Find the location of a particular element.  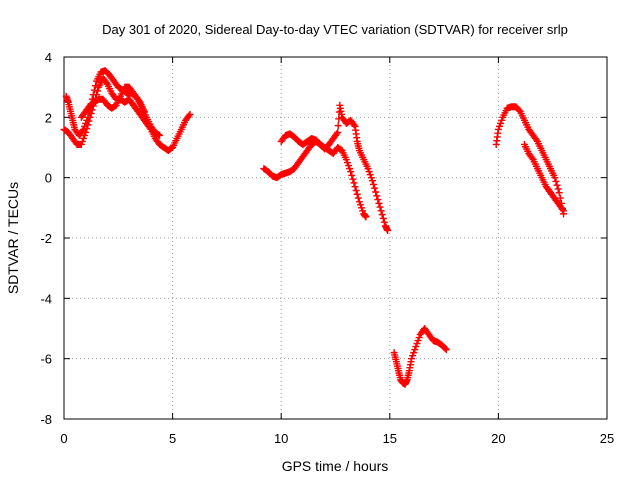

x-axis-label: GPS time / hours is located at coordinates (335, 466).